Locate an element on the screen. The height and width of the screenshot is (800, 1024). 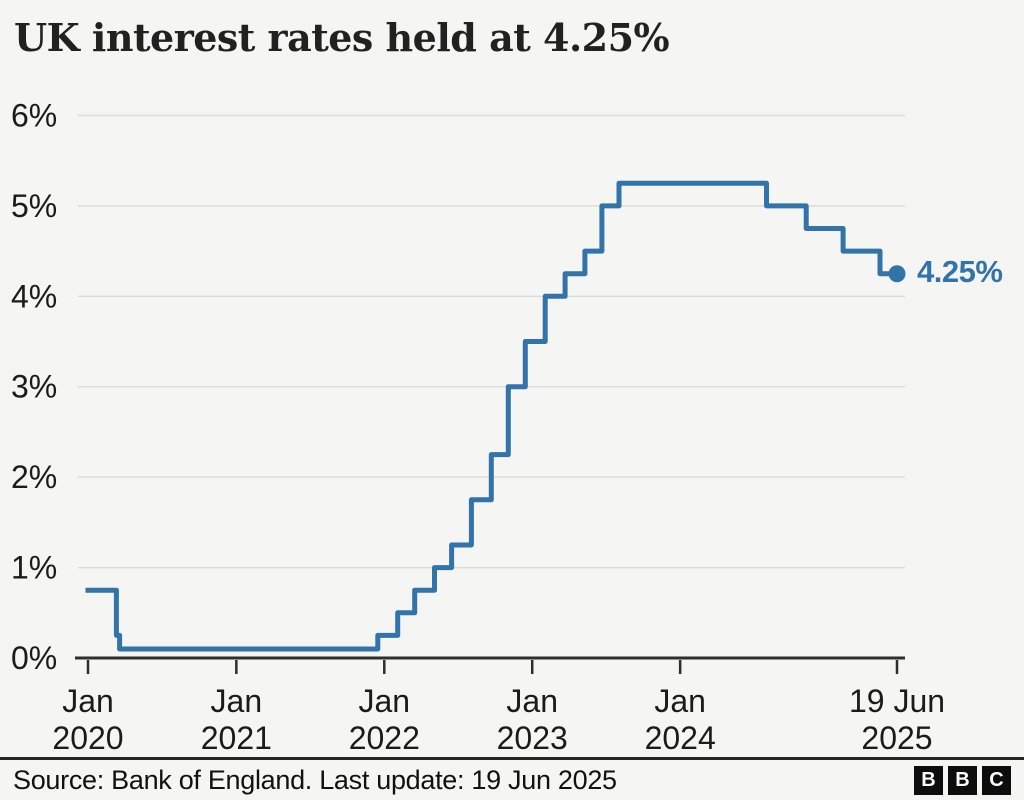
x-tick-label: Jan 2024 is located at coordinates (680, 719).